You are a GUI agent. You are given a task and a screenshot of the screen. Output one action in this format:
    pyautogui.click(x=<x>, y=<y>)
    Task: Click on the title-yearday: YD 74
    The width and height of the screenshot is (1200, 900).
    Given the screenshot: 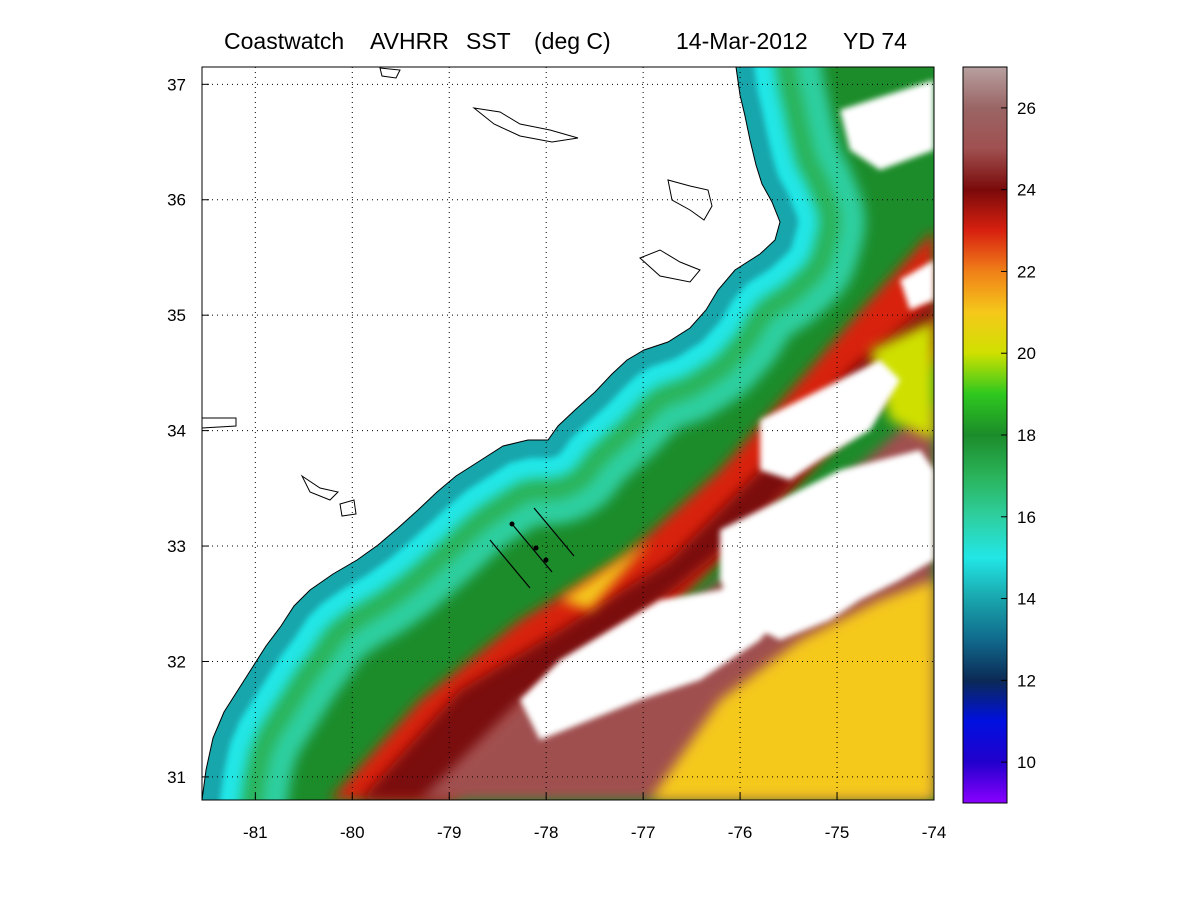 What is the action you would take?
    pyautogui.click(x=875, y=41)
    